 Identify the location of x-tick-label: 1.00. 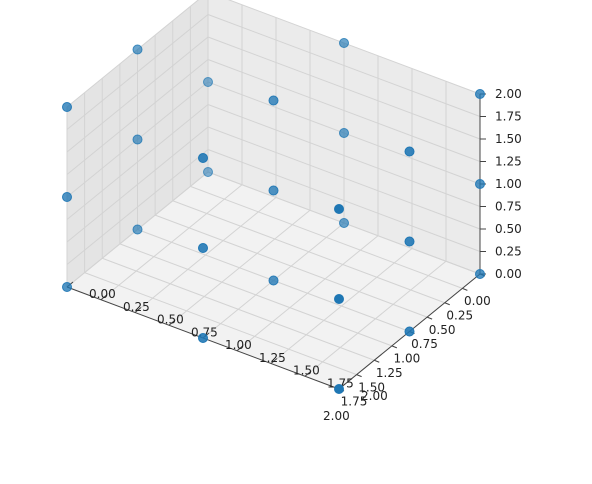
(407, 359).